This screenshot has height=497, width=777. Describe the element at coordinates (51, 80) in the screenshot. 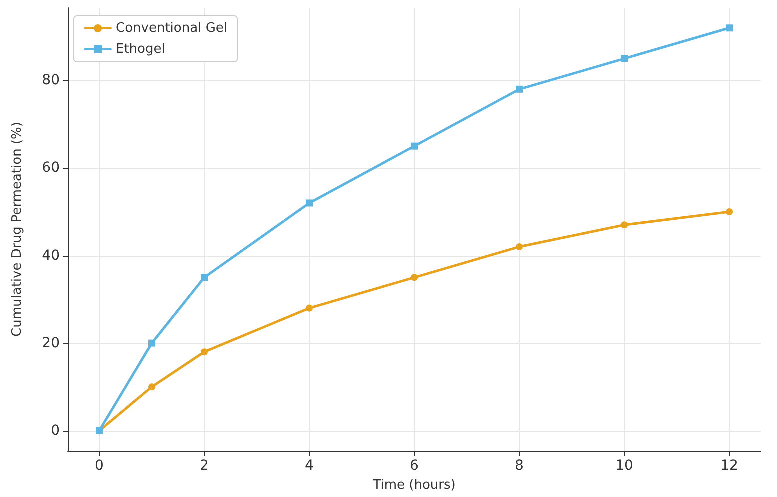

I see `y-tick-label: 80` at that location.